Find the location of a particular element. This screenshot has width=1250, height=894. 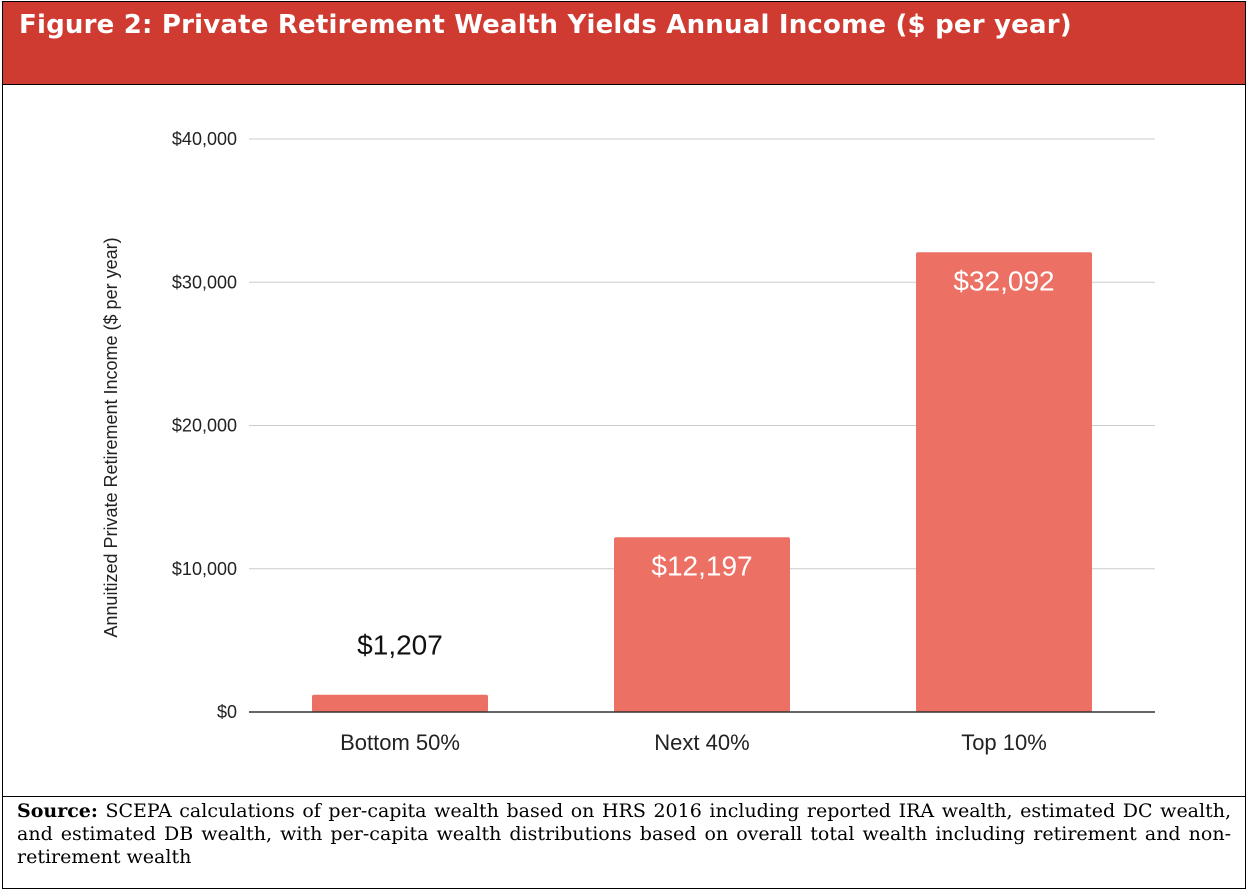

bar-value-label: $1,207 is located at coordinates (400, 645).